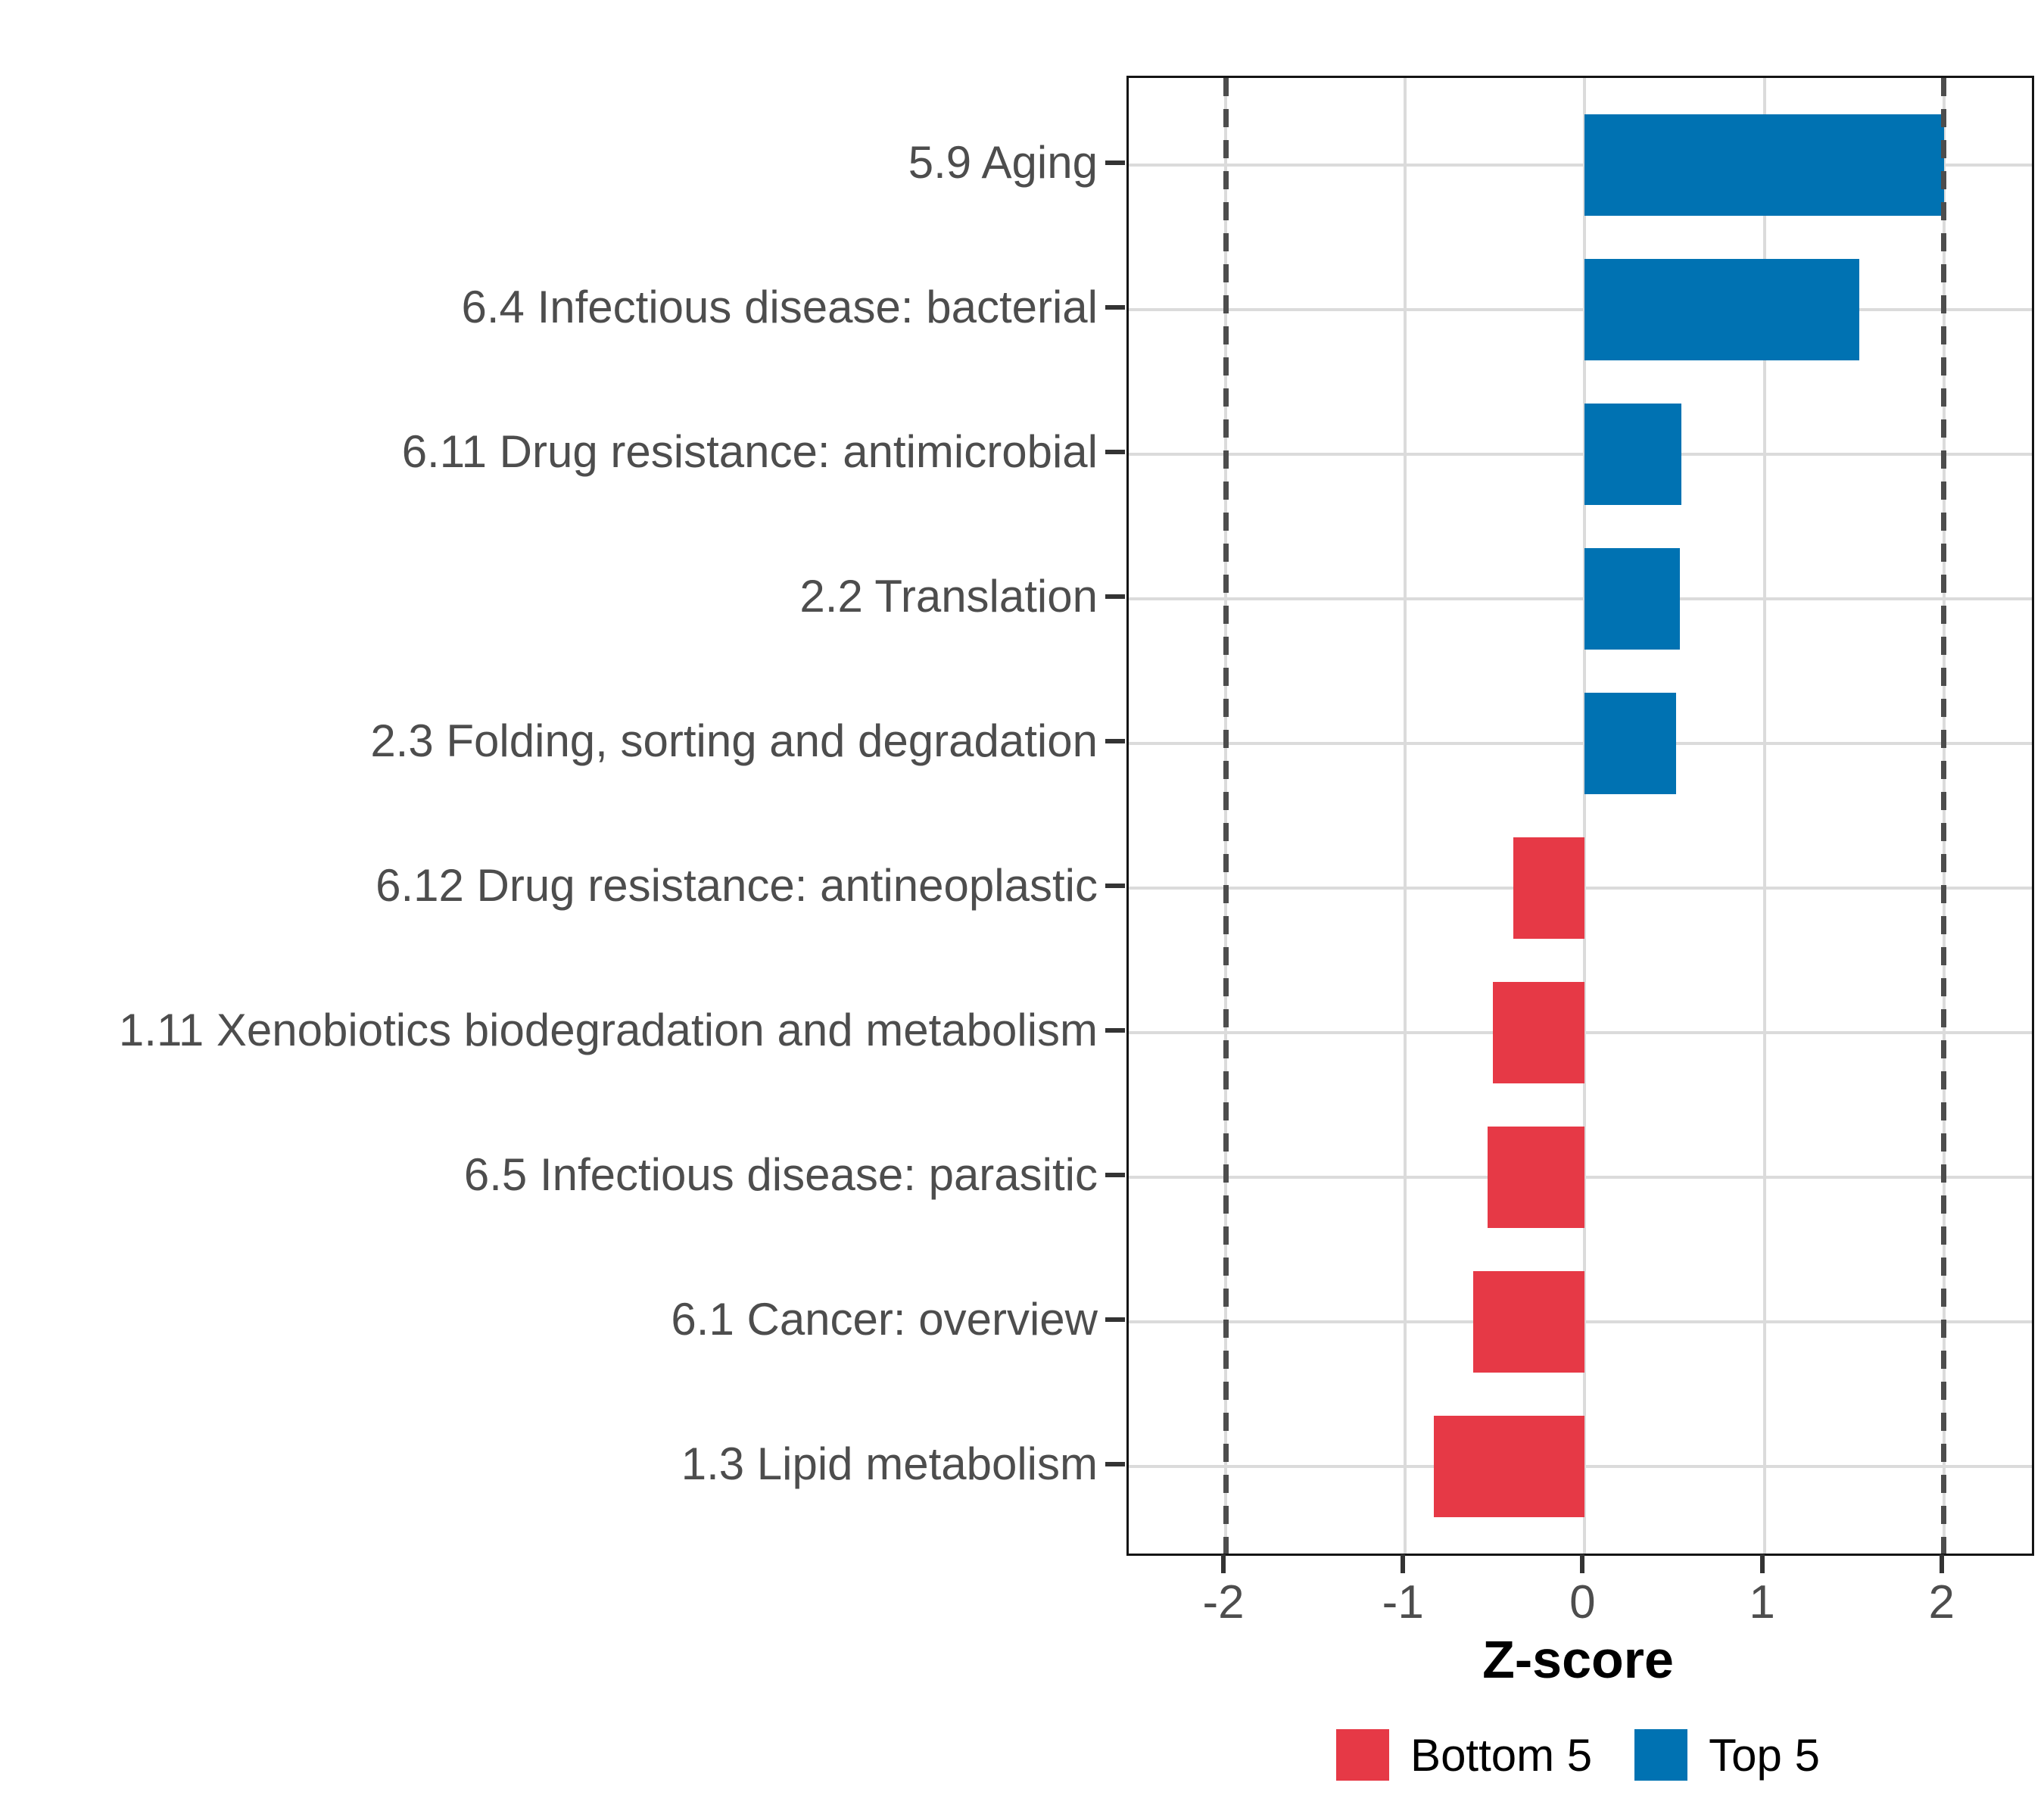 This screenshot has width=2044, height=1817. I want to click on legend: Bottom 5 Top 5, so click(1578, 1755).